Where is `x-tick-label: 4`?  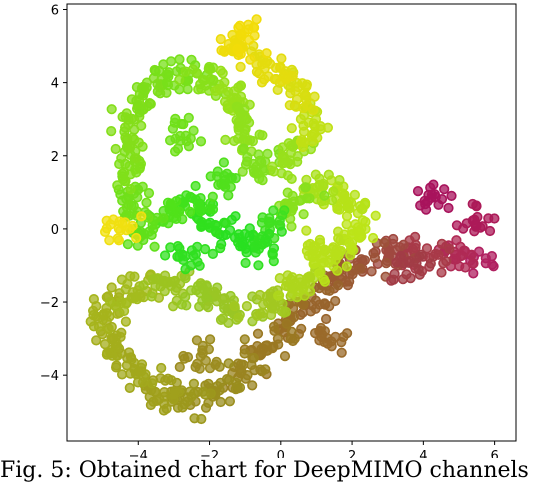 x-tick-label: 4 is located at coordinates (423, 453).